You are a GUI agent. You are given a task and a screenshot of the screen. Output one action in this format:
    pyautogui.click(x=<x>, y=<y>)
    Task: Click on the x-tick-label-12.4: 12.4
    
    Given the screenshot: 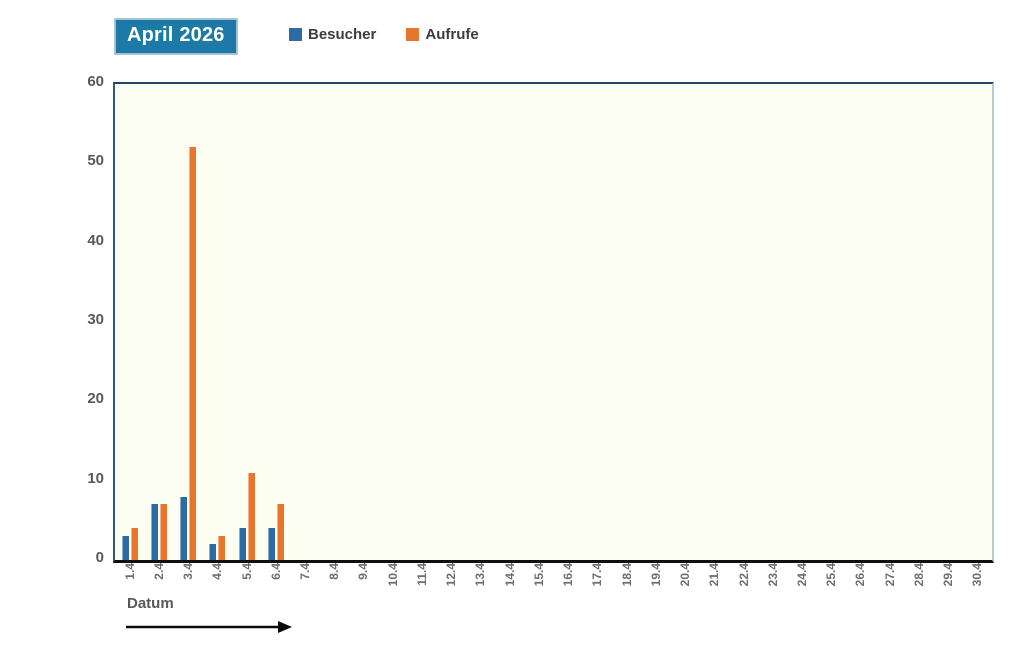 What is the action you would take?
    pyautogui.click(x=451, y=575)
    